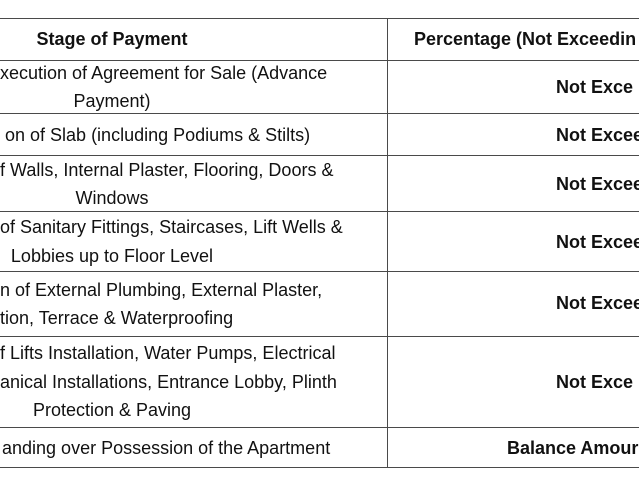 The height and width of the screenshot is (480, 639). I want to click on stage-text: xecution of Agreement for Sale (Advance, so click(164, 73).